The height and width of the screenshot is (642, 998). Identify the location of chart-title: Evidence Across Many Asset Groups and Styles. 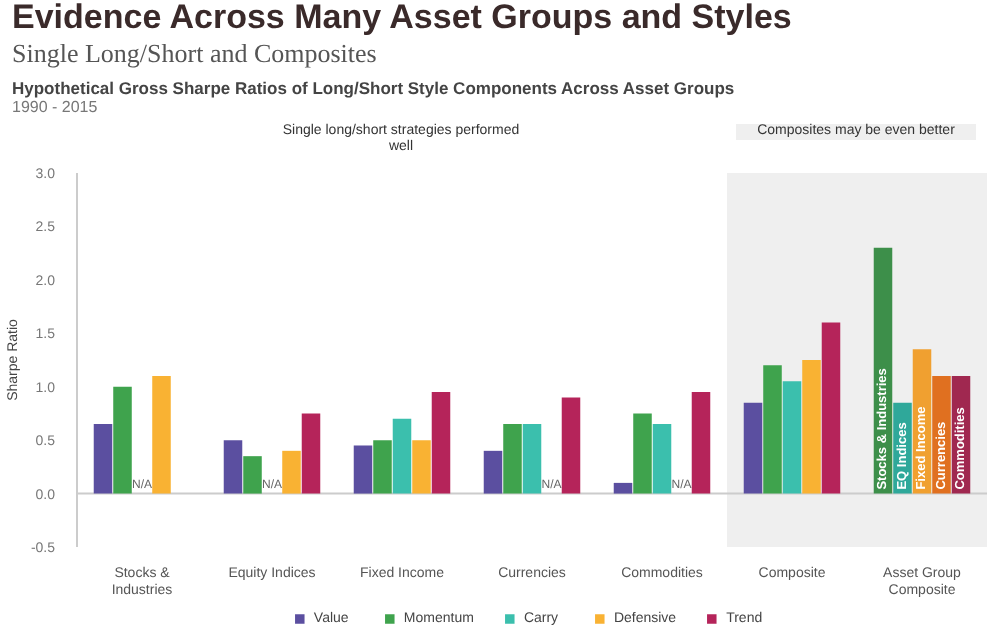
(402, 19).